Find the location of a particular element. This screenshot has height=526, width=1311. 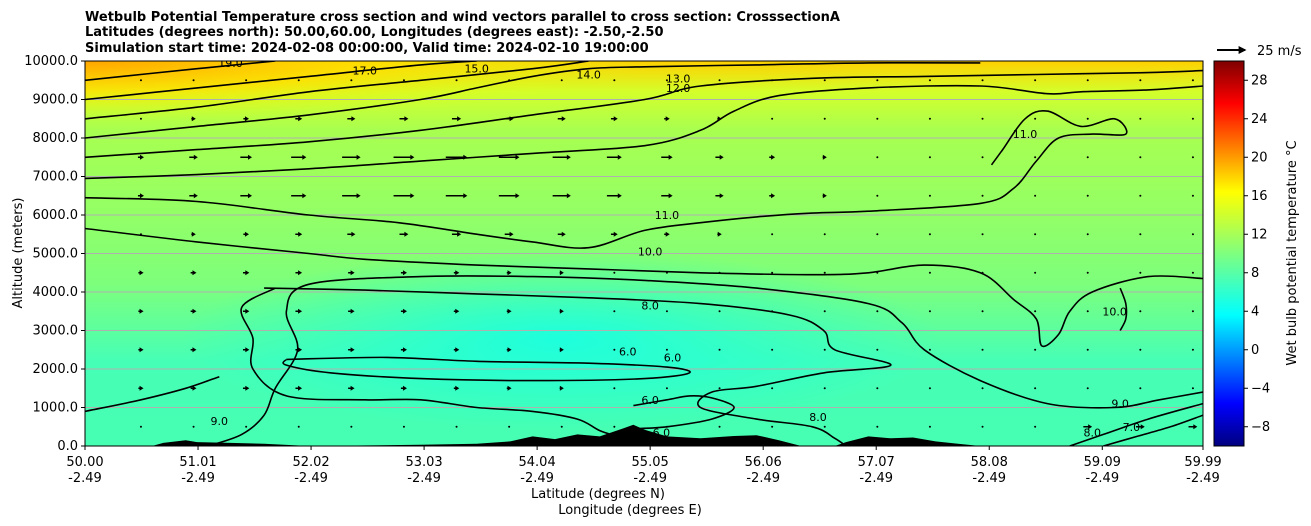

colorbar-tick-label: 20 is located at coordinates (1259, 157).